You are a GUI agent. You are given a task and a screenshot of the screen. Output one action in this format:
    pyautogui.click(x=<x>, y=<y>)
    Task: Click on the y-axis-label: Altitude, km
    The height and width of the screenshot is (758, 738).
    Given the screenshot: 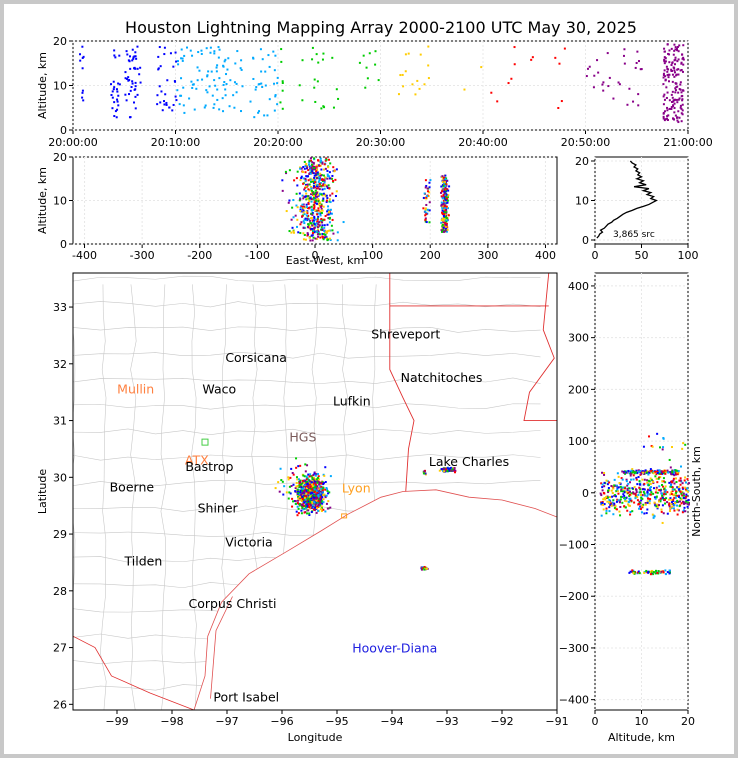 What is the action you would take?
    pyautogui.click(x=42, y=200)
    